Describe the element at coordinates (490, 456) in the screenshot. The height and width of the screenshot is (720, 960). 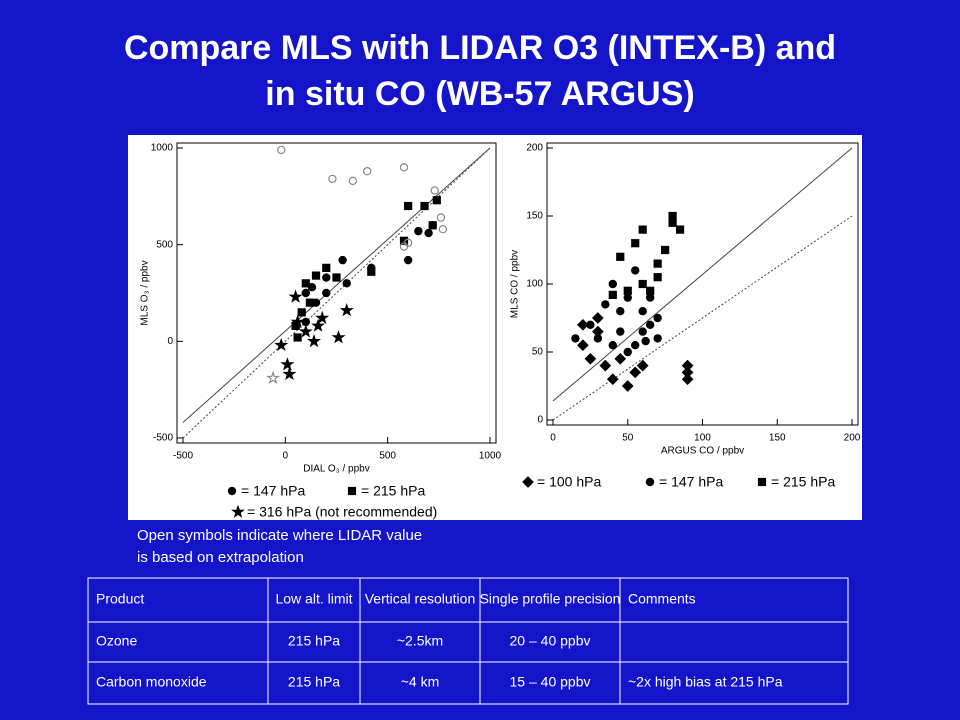
I see `x-tick-label: 1000` at that location.